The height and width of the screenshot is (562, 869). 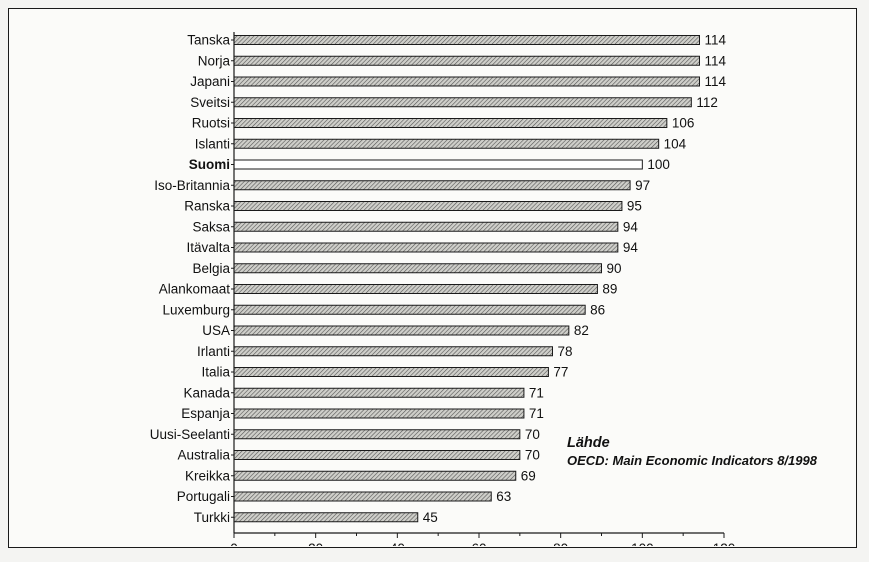 What do you see at coordinates (195, 289) in the screenshot?
I see `category-label-alankomaat: Alankomaat` at bounding box center [195, 289].